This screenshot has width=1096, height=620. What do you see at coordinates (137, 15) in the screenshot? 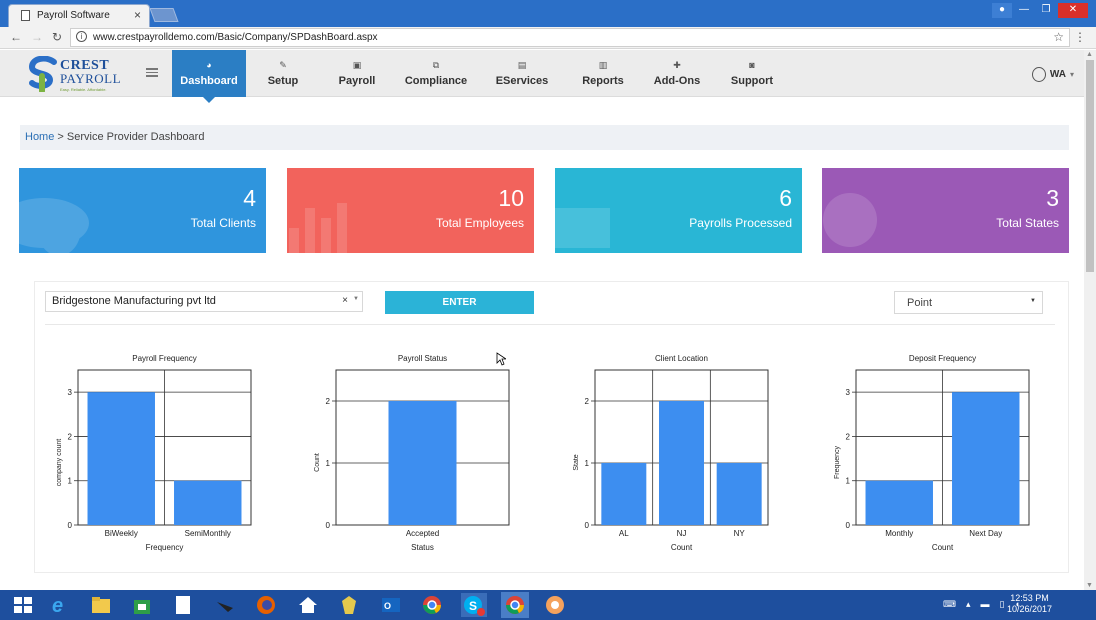
I see `close-tab-icon: ×` at bounding box center [137, 15].